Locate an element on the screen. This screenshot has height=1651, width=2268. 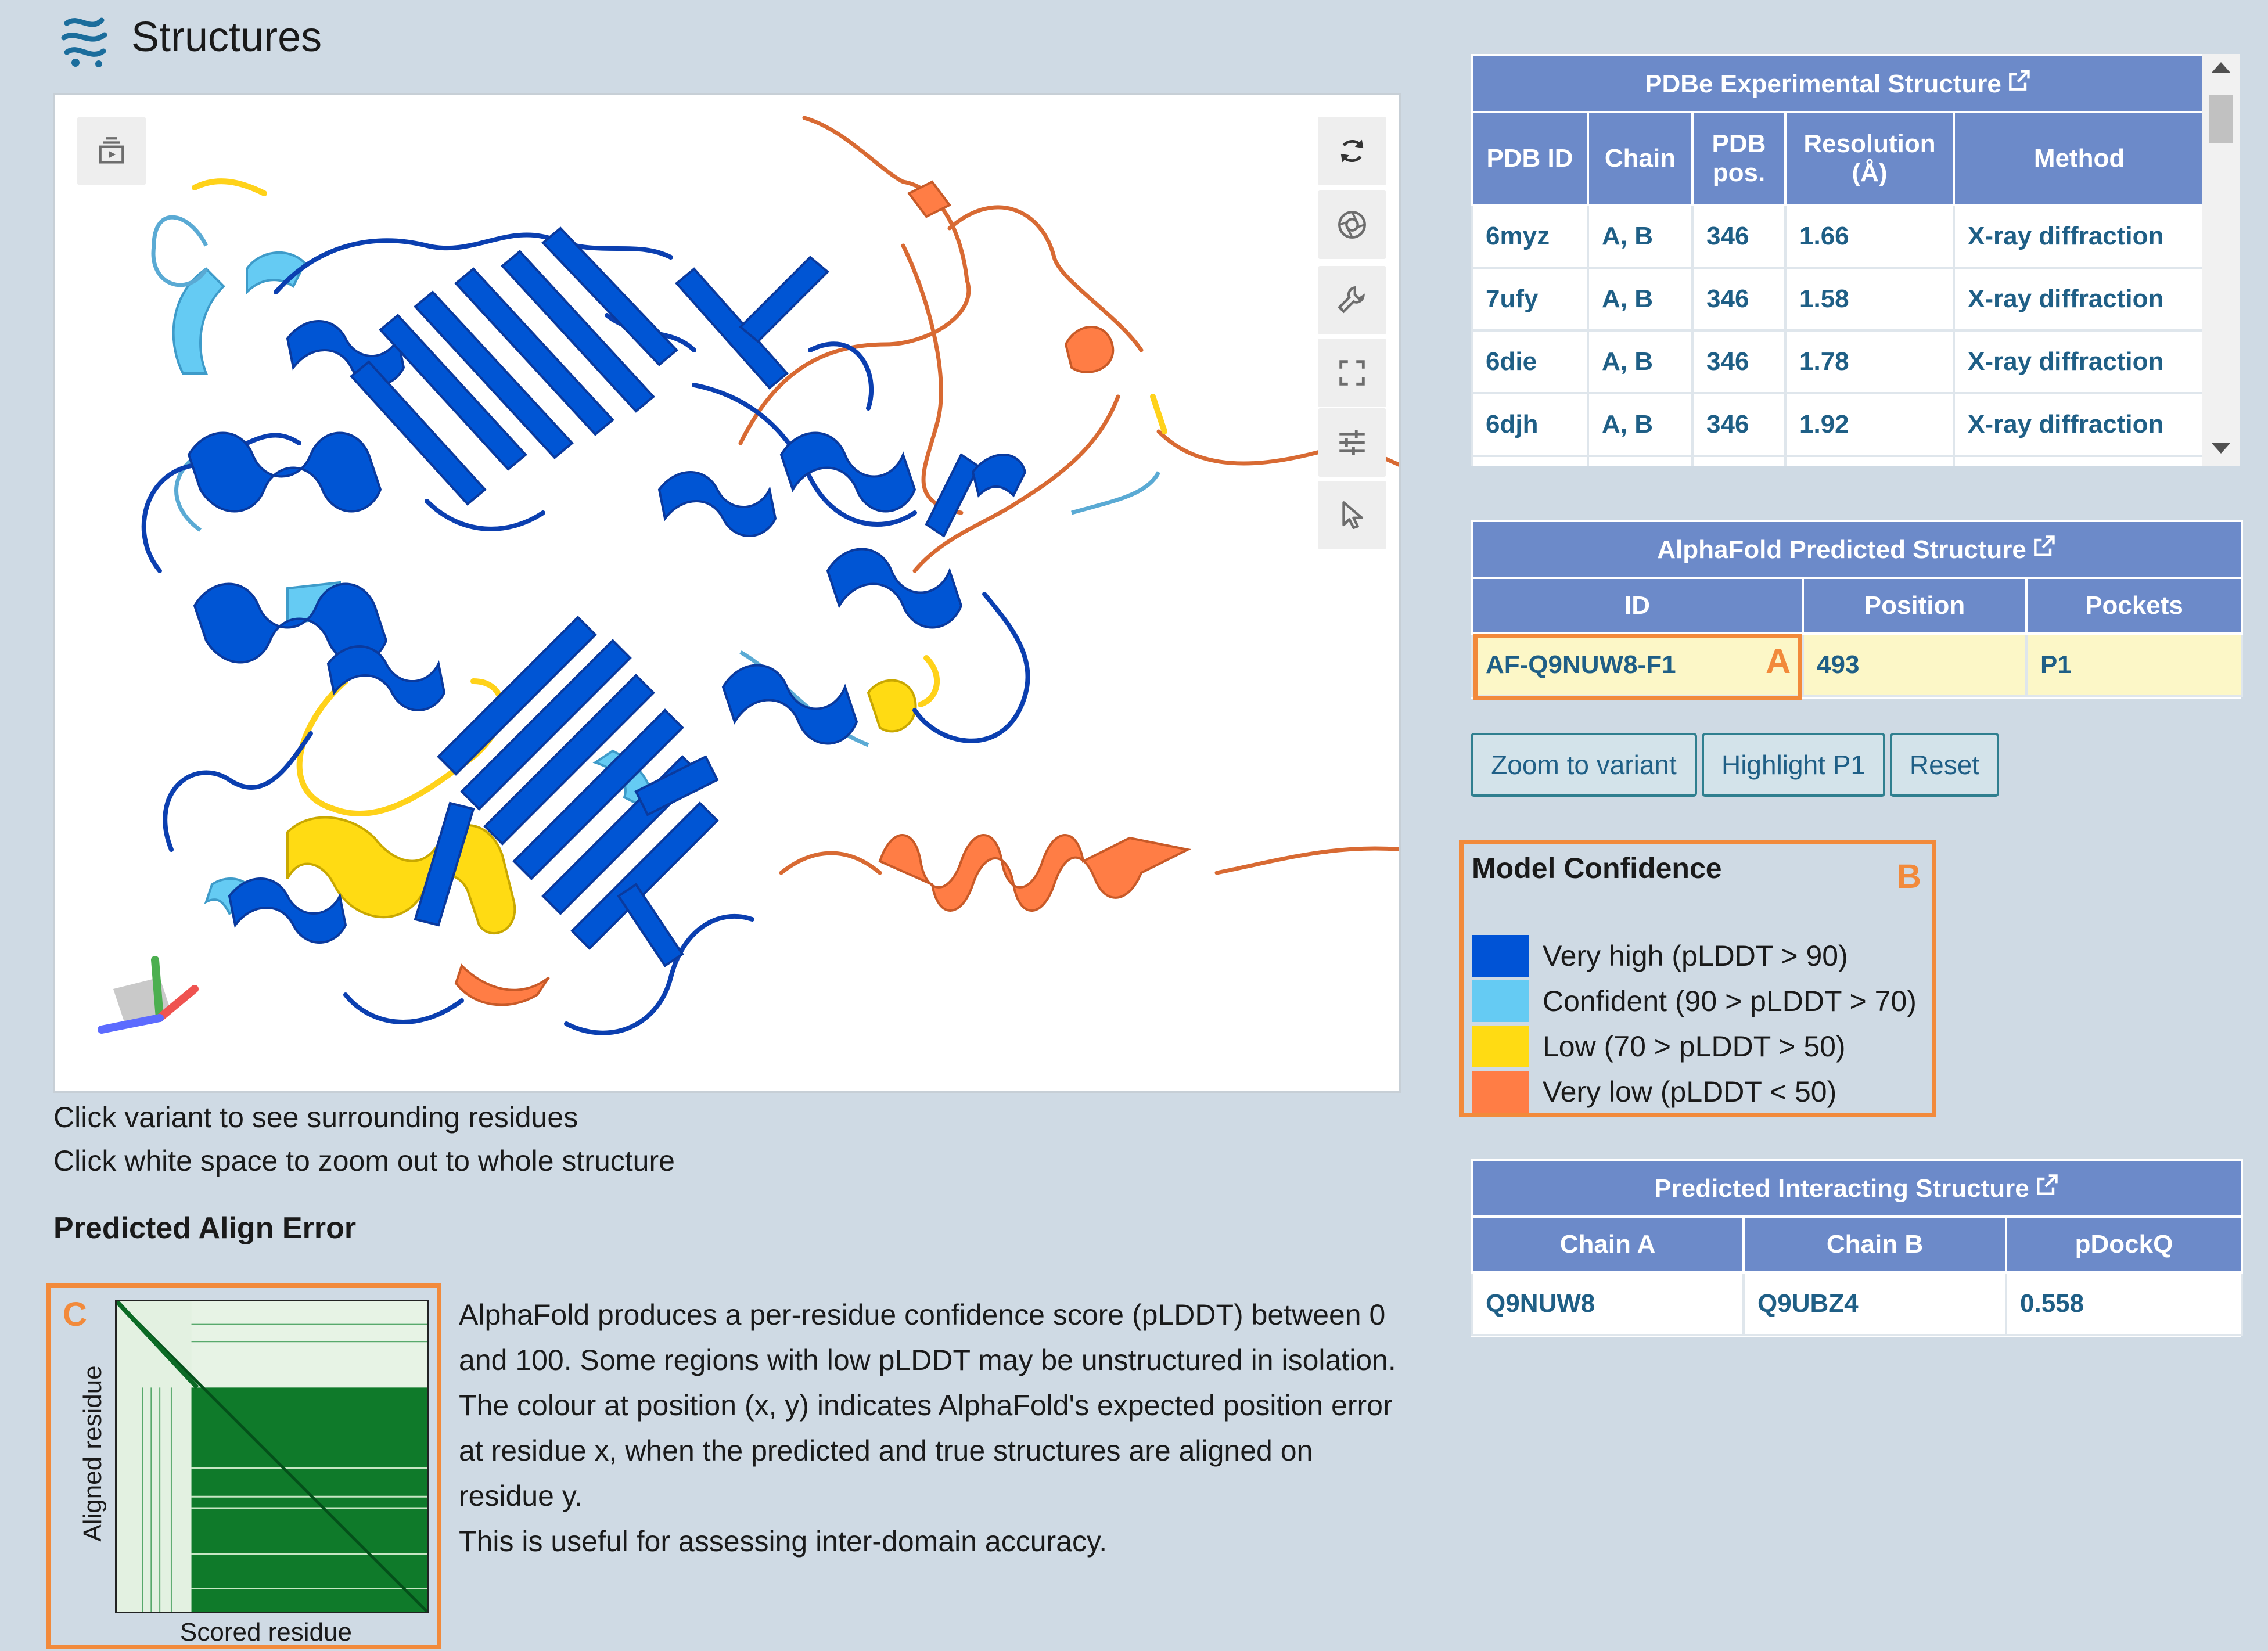
axis-gizmo is located at coordinates (148, 995).